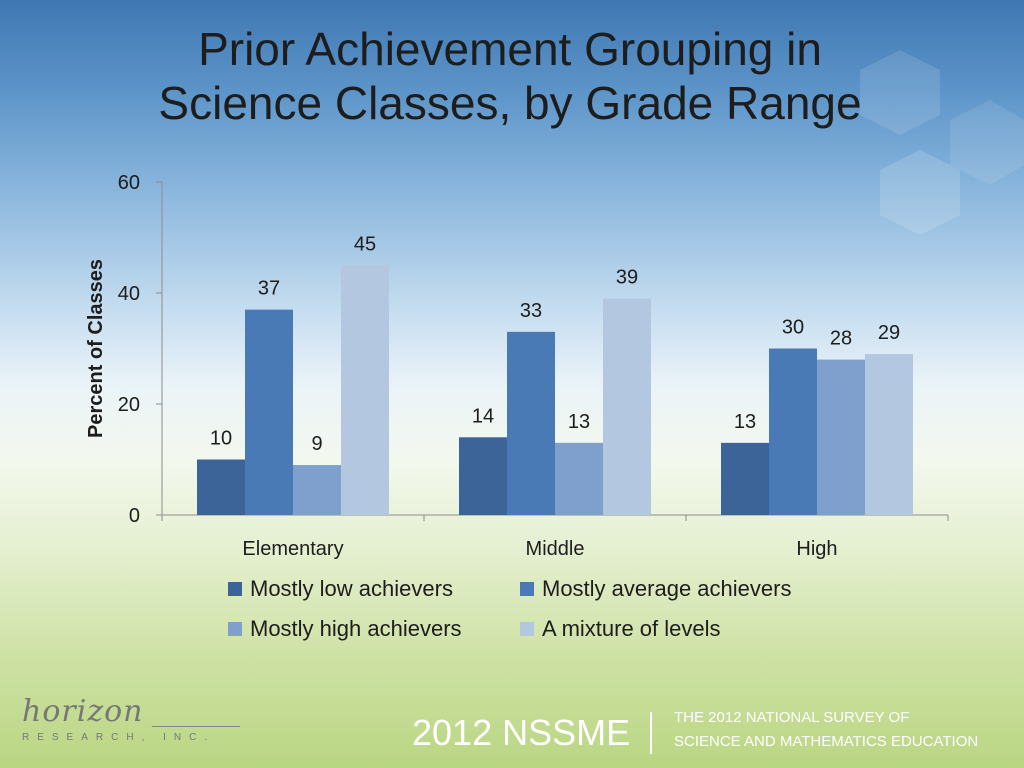 This screenshot has width=1024, height=768. I want to click on legend-label-low: Mostly low achievers, so click(351, 588).